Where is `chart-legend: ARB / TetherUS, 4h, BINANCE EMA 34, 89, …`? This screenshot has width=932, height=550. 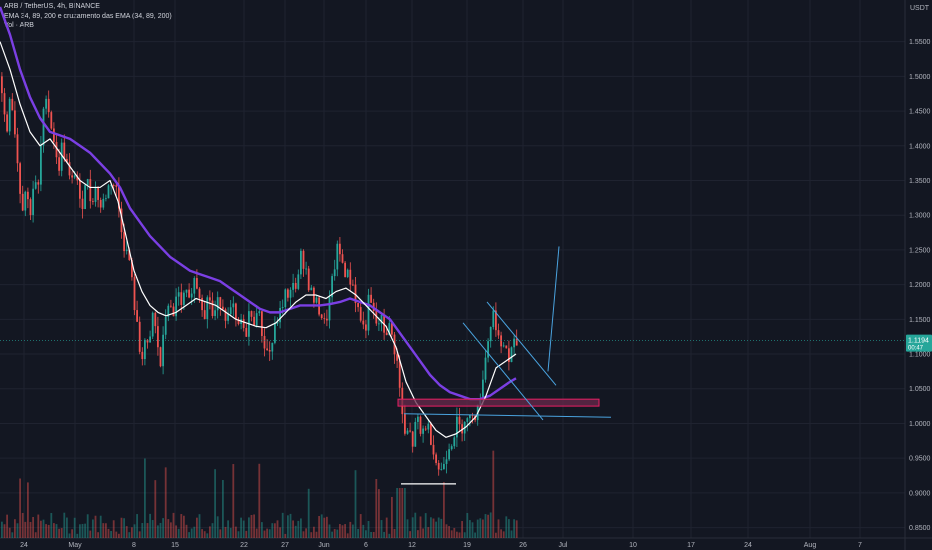 chart-legend: ARB / TetherUS, 4h, BINANCE EMA 34, 89, … is located at coordinates (88, 16).